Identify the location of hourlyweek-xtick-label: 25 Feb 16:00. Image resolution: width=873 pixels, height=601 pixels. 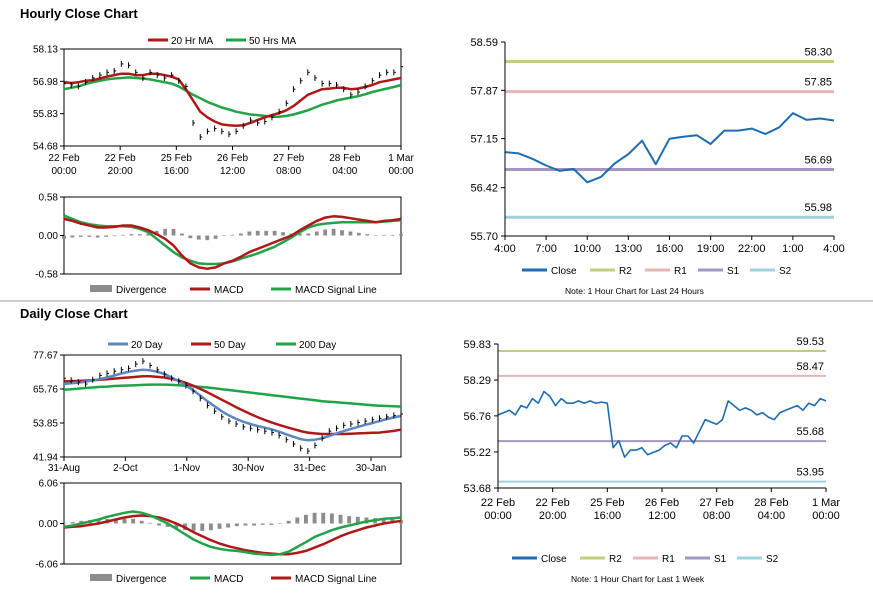
(607, 509).